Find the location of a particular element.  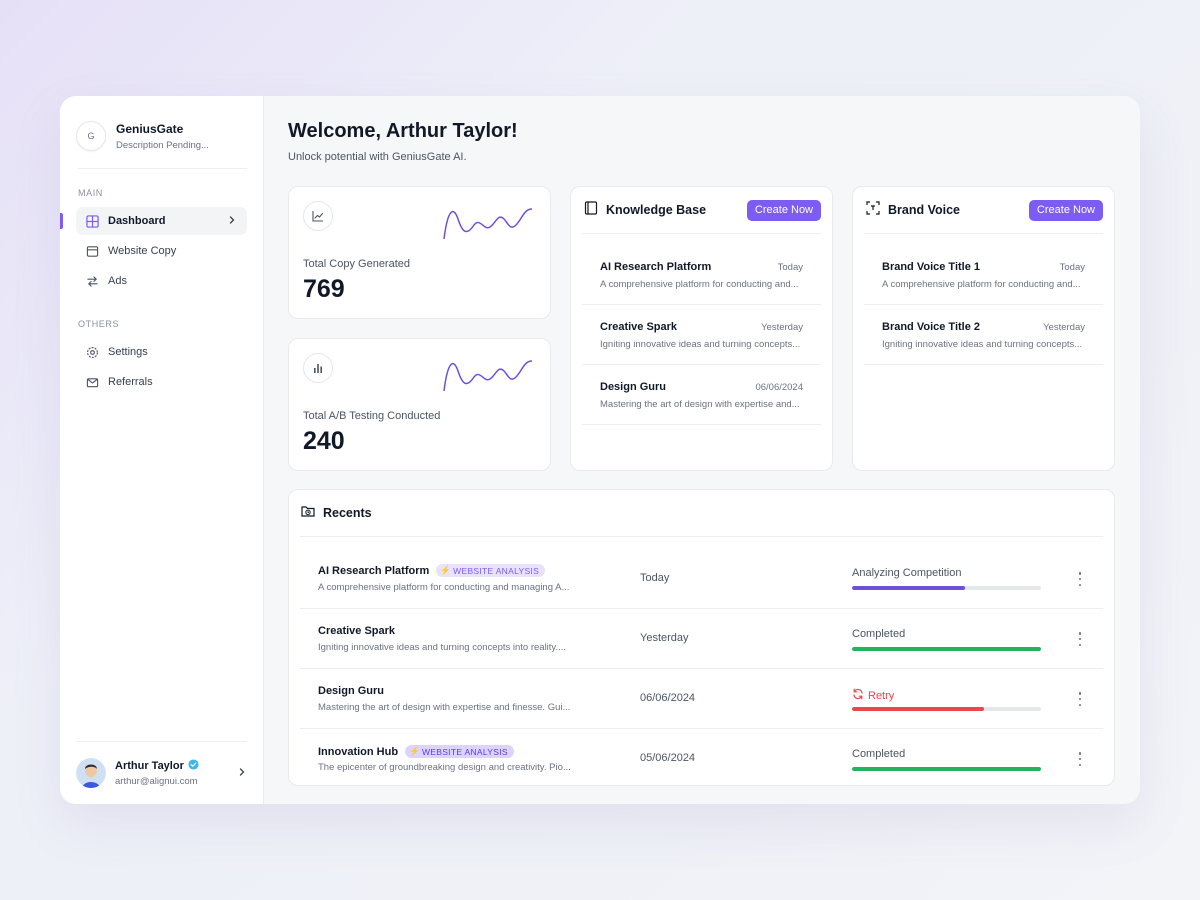

sidebar-item-referrals: Referrals is located at coordinates (161, 382).